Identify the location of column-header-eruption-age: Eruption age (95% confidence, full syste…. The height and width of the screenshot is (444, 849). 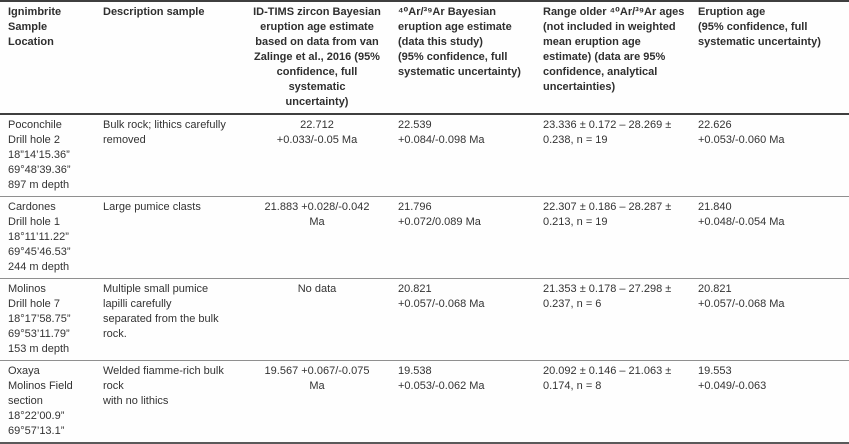
(759, 27).